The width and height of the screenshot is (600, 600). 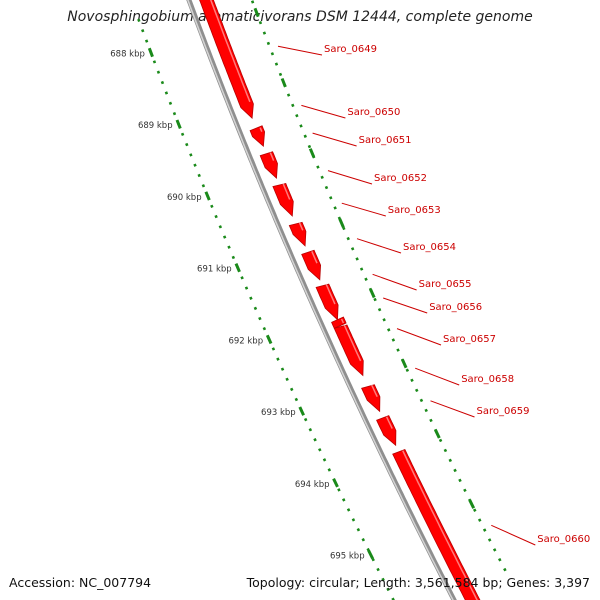 I want to click on scale-tick-label: 695 kbp, so click(x=347, y=557).